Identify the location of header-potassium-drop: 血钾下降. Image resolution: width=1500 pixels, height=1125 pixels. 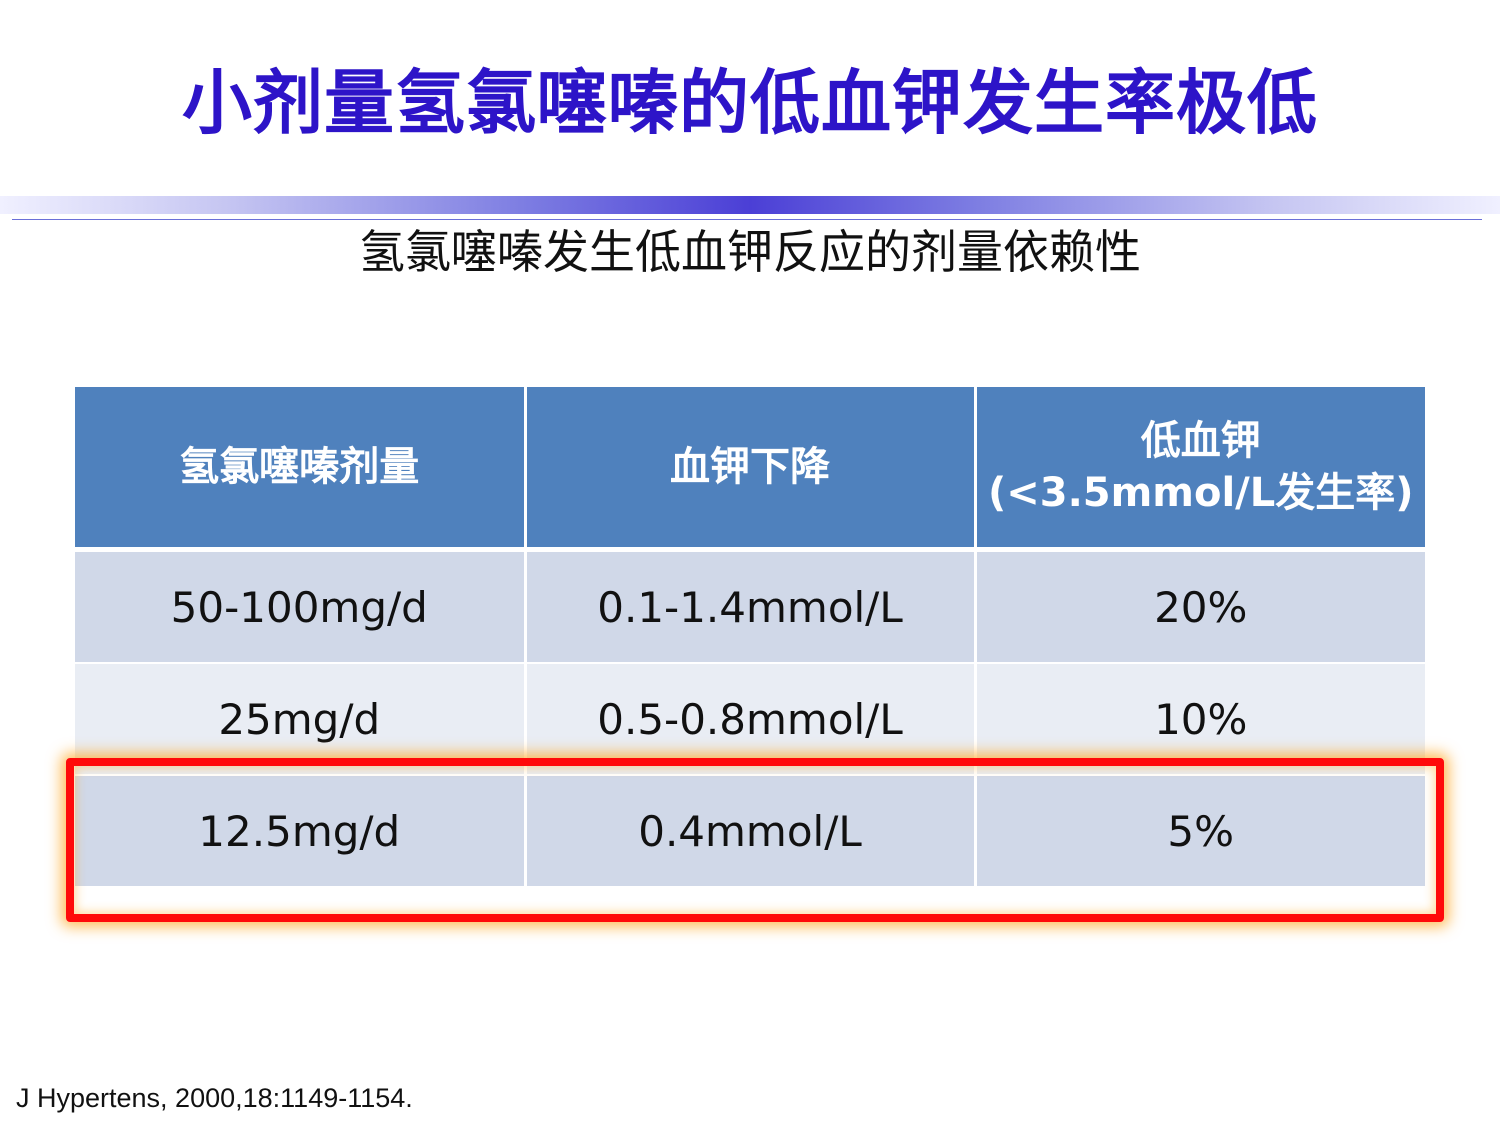
(751, 469).